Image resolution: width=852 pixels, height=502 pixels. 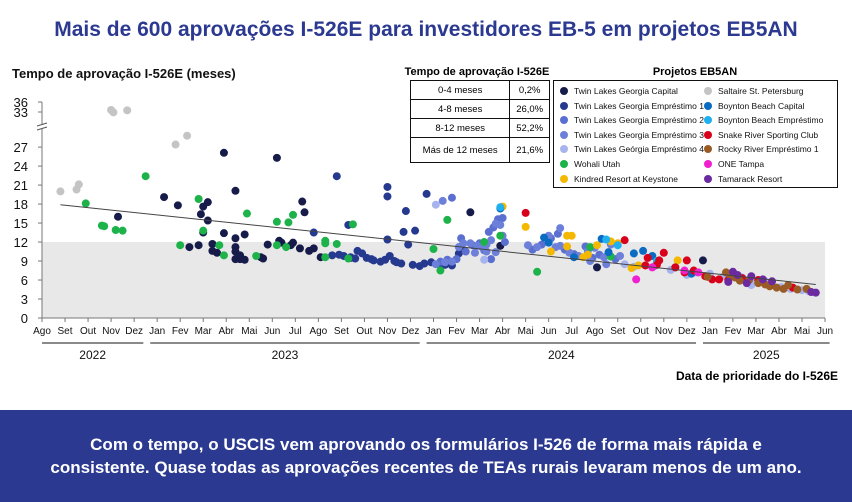 What do you see at coordinates (632, 135) in the screenshot?
I see `legend-item: Twin Lakes Georgia Empréstimo 3` at bounding box center [632, 135].